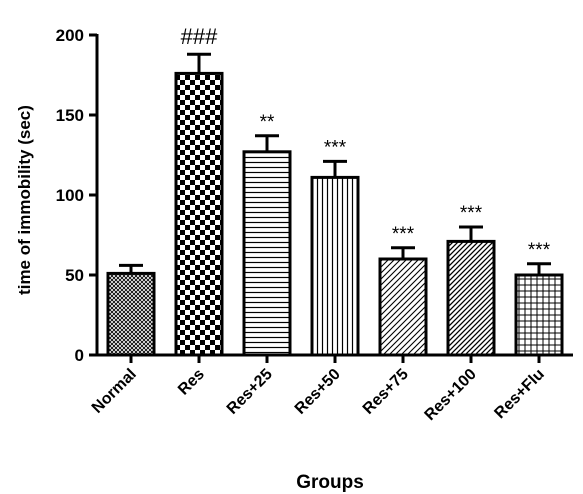  Describe the element at coordinates (267, 122) in the screenshot. I see `significance-marker: **` at that location.